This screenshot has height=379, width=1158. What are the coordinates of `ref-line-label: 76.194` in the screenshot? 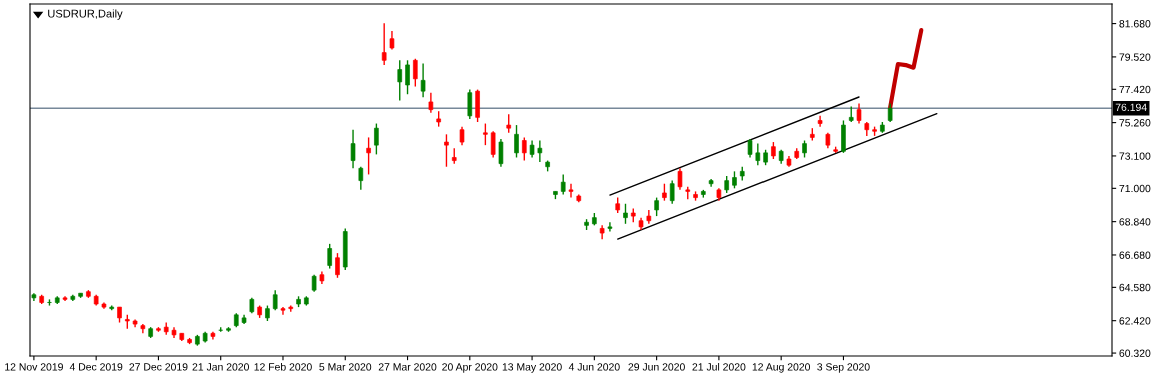 It's located at (1131, 107).